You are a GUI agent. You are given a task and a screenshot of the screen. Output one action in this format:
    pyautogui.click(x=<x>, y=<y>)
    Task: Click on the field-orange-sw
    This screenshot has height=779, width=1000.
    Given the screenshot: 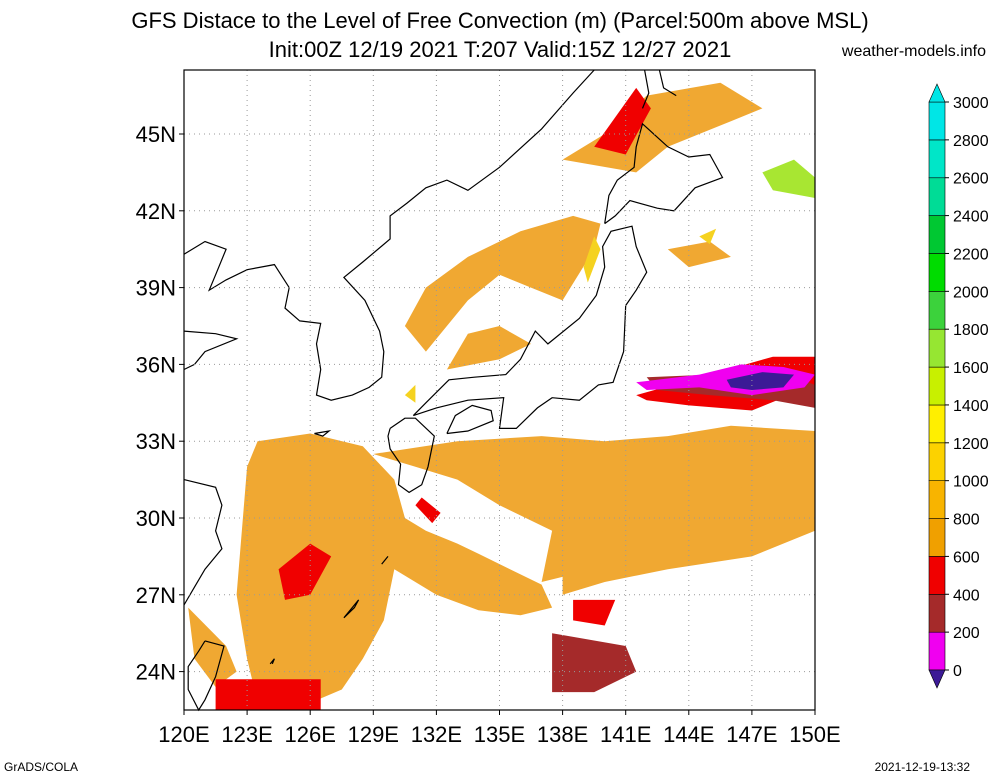 What is the action you would take?
    pyautogui.click(x=394, y=570)
    